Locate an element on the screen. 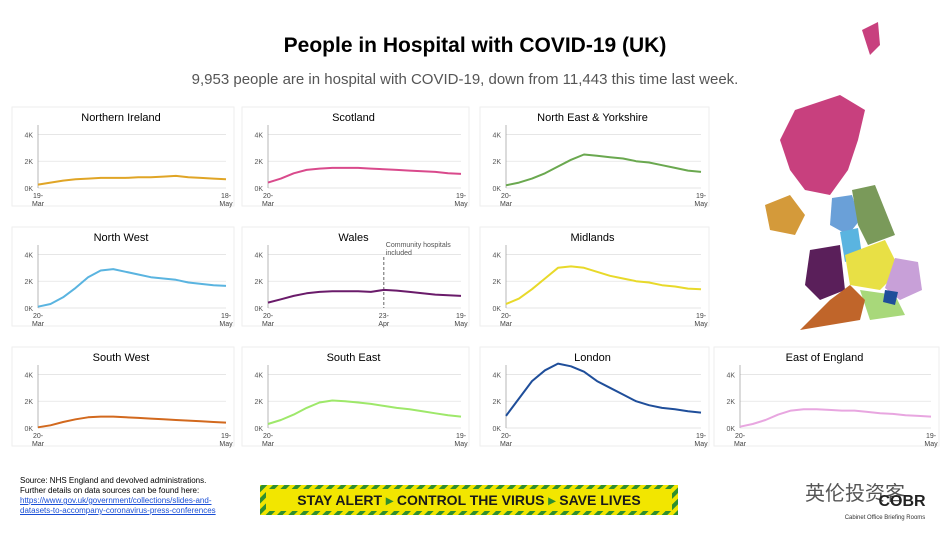 This screenshot has width=950, height=533. panel: North East & Yorkshire 0K 2K 4K 20-Mar 19-May is located at coordinates (594, 157).